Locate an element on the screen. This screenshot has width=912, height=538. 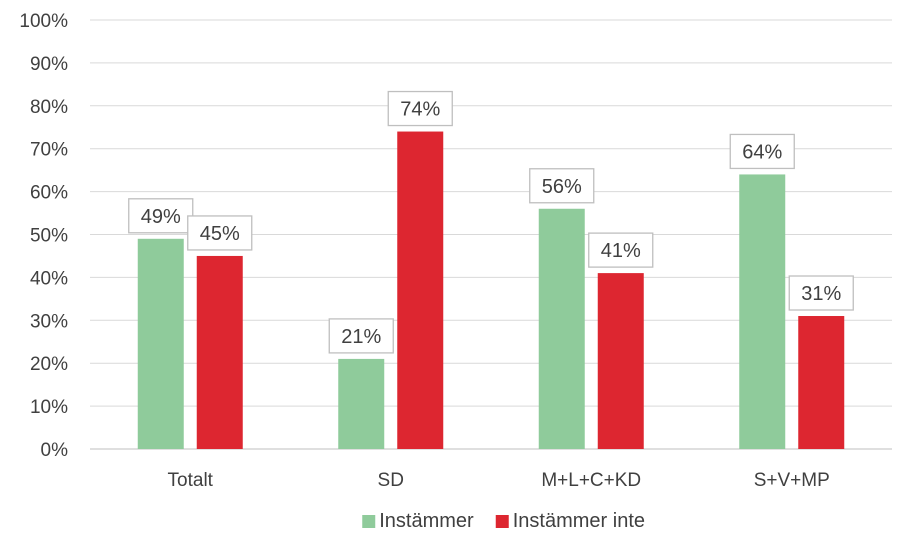
y-tick-label: 80% is located at coordinates (49, 107).